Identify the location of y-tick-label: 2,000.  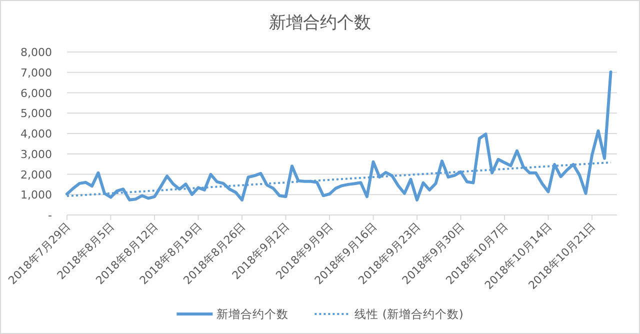
(36, 175).